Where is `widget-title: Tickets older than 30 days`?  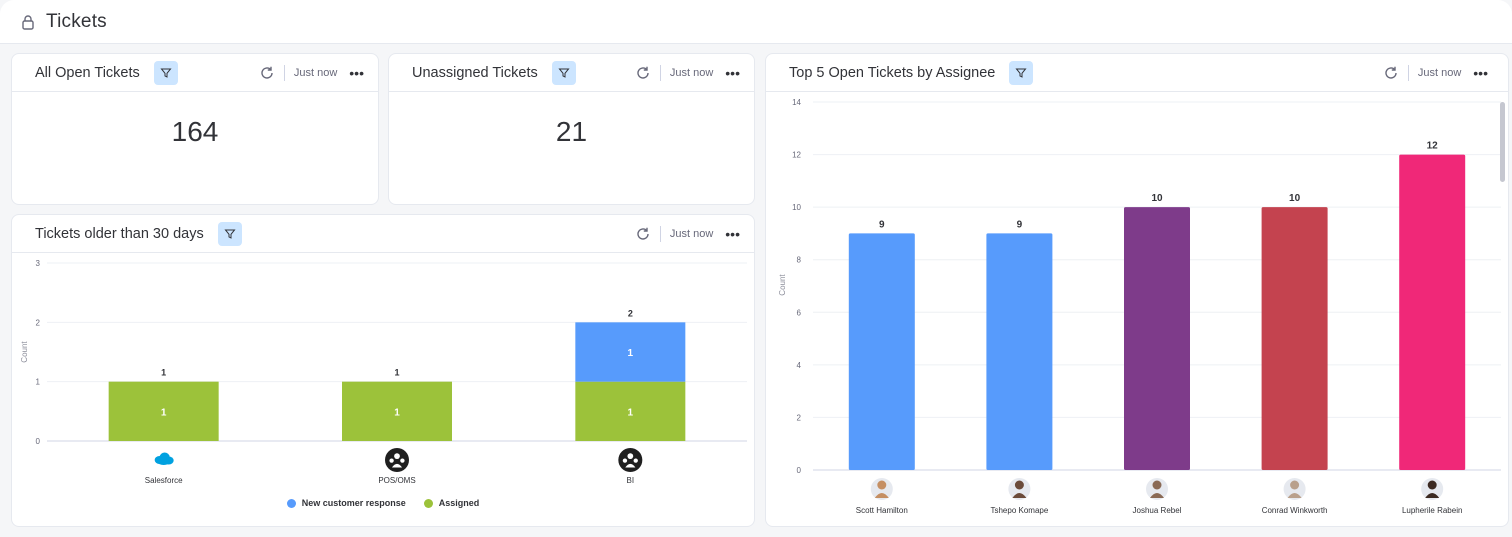 widget-title: Tickets older than 30 days is located at coordinates (119, 233).